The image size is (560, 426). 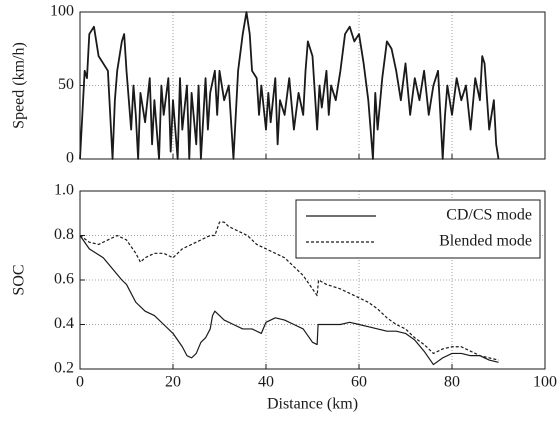 I want to click on y-tick-label: 100, so click(x=62, y=11).